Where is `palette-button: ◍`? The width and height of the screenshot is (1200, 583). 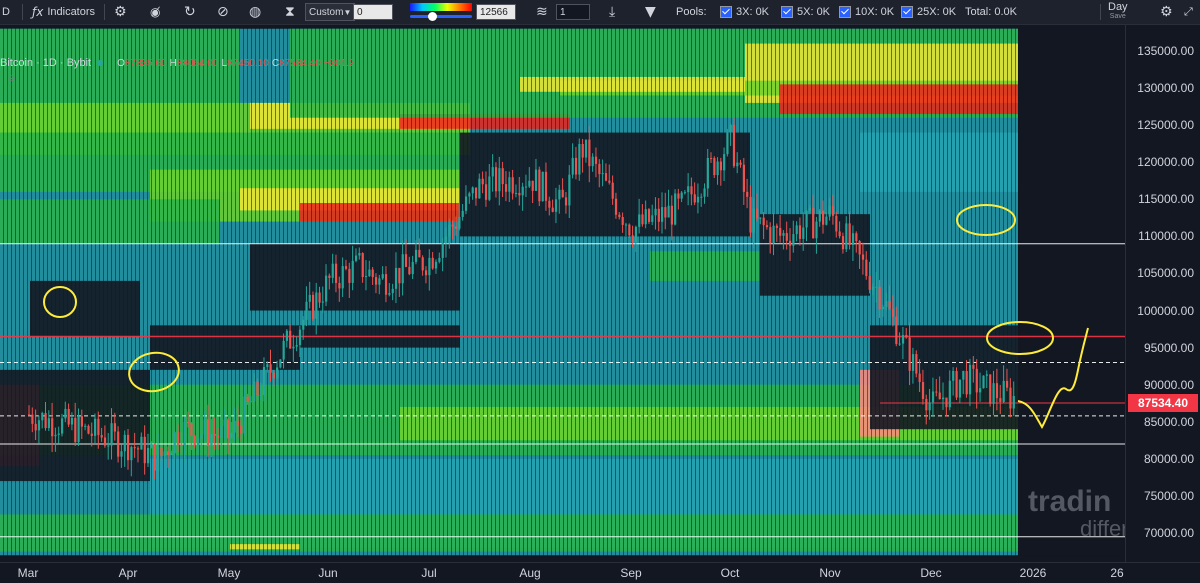 palette-button: ◍ is located at coordinates (255, 12).